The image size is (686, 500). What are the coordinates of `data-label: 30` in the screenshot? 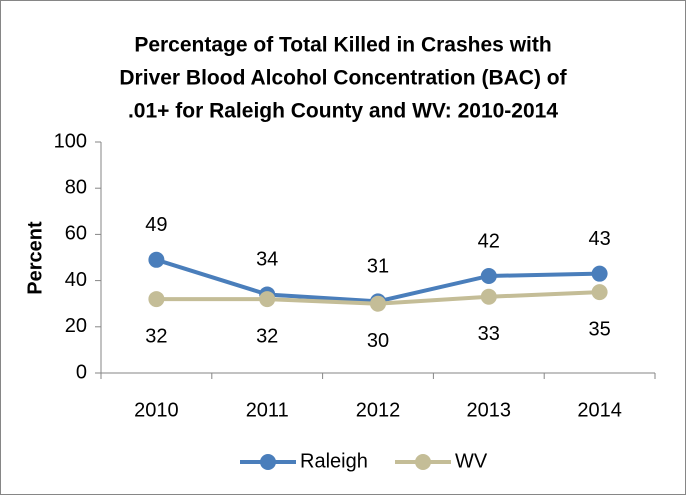 It's located at (378, 341).